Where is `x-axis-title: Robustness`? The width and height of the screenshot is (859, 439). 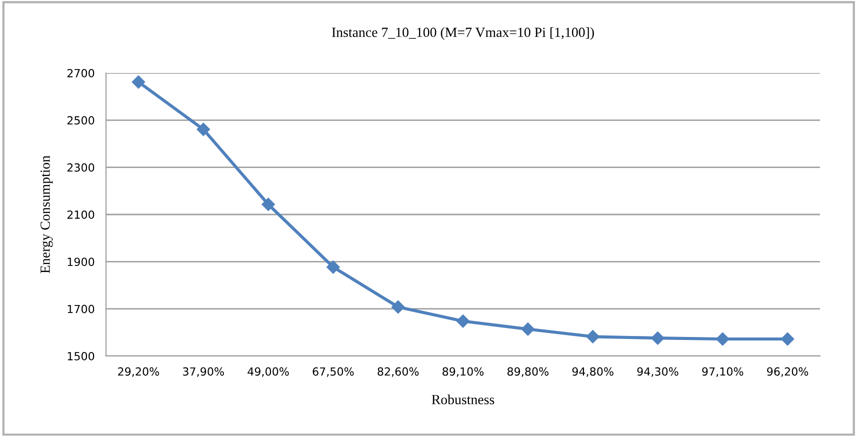 x-axis-title: Robustness is located at coordinates (463, 399).